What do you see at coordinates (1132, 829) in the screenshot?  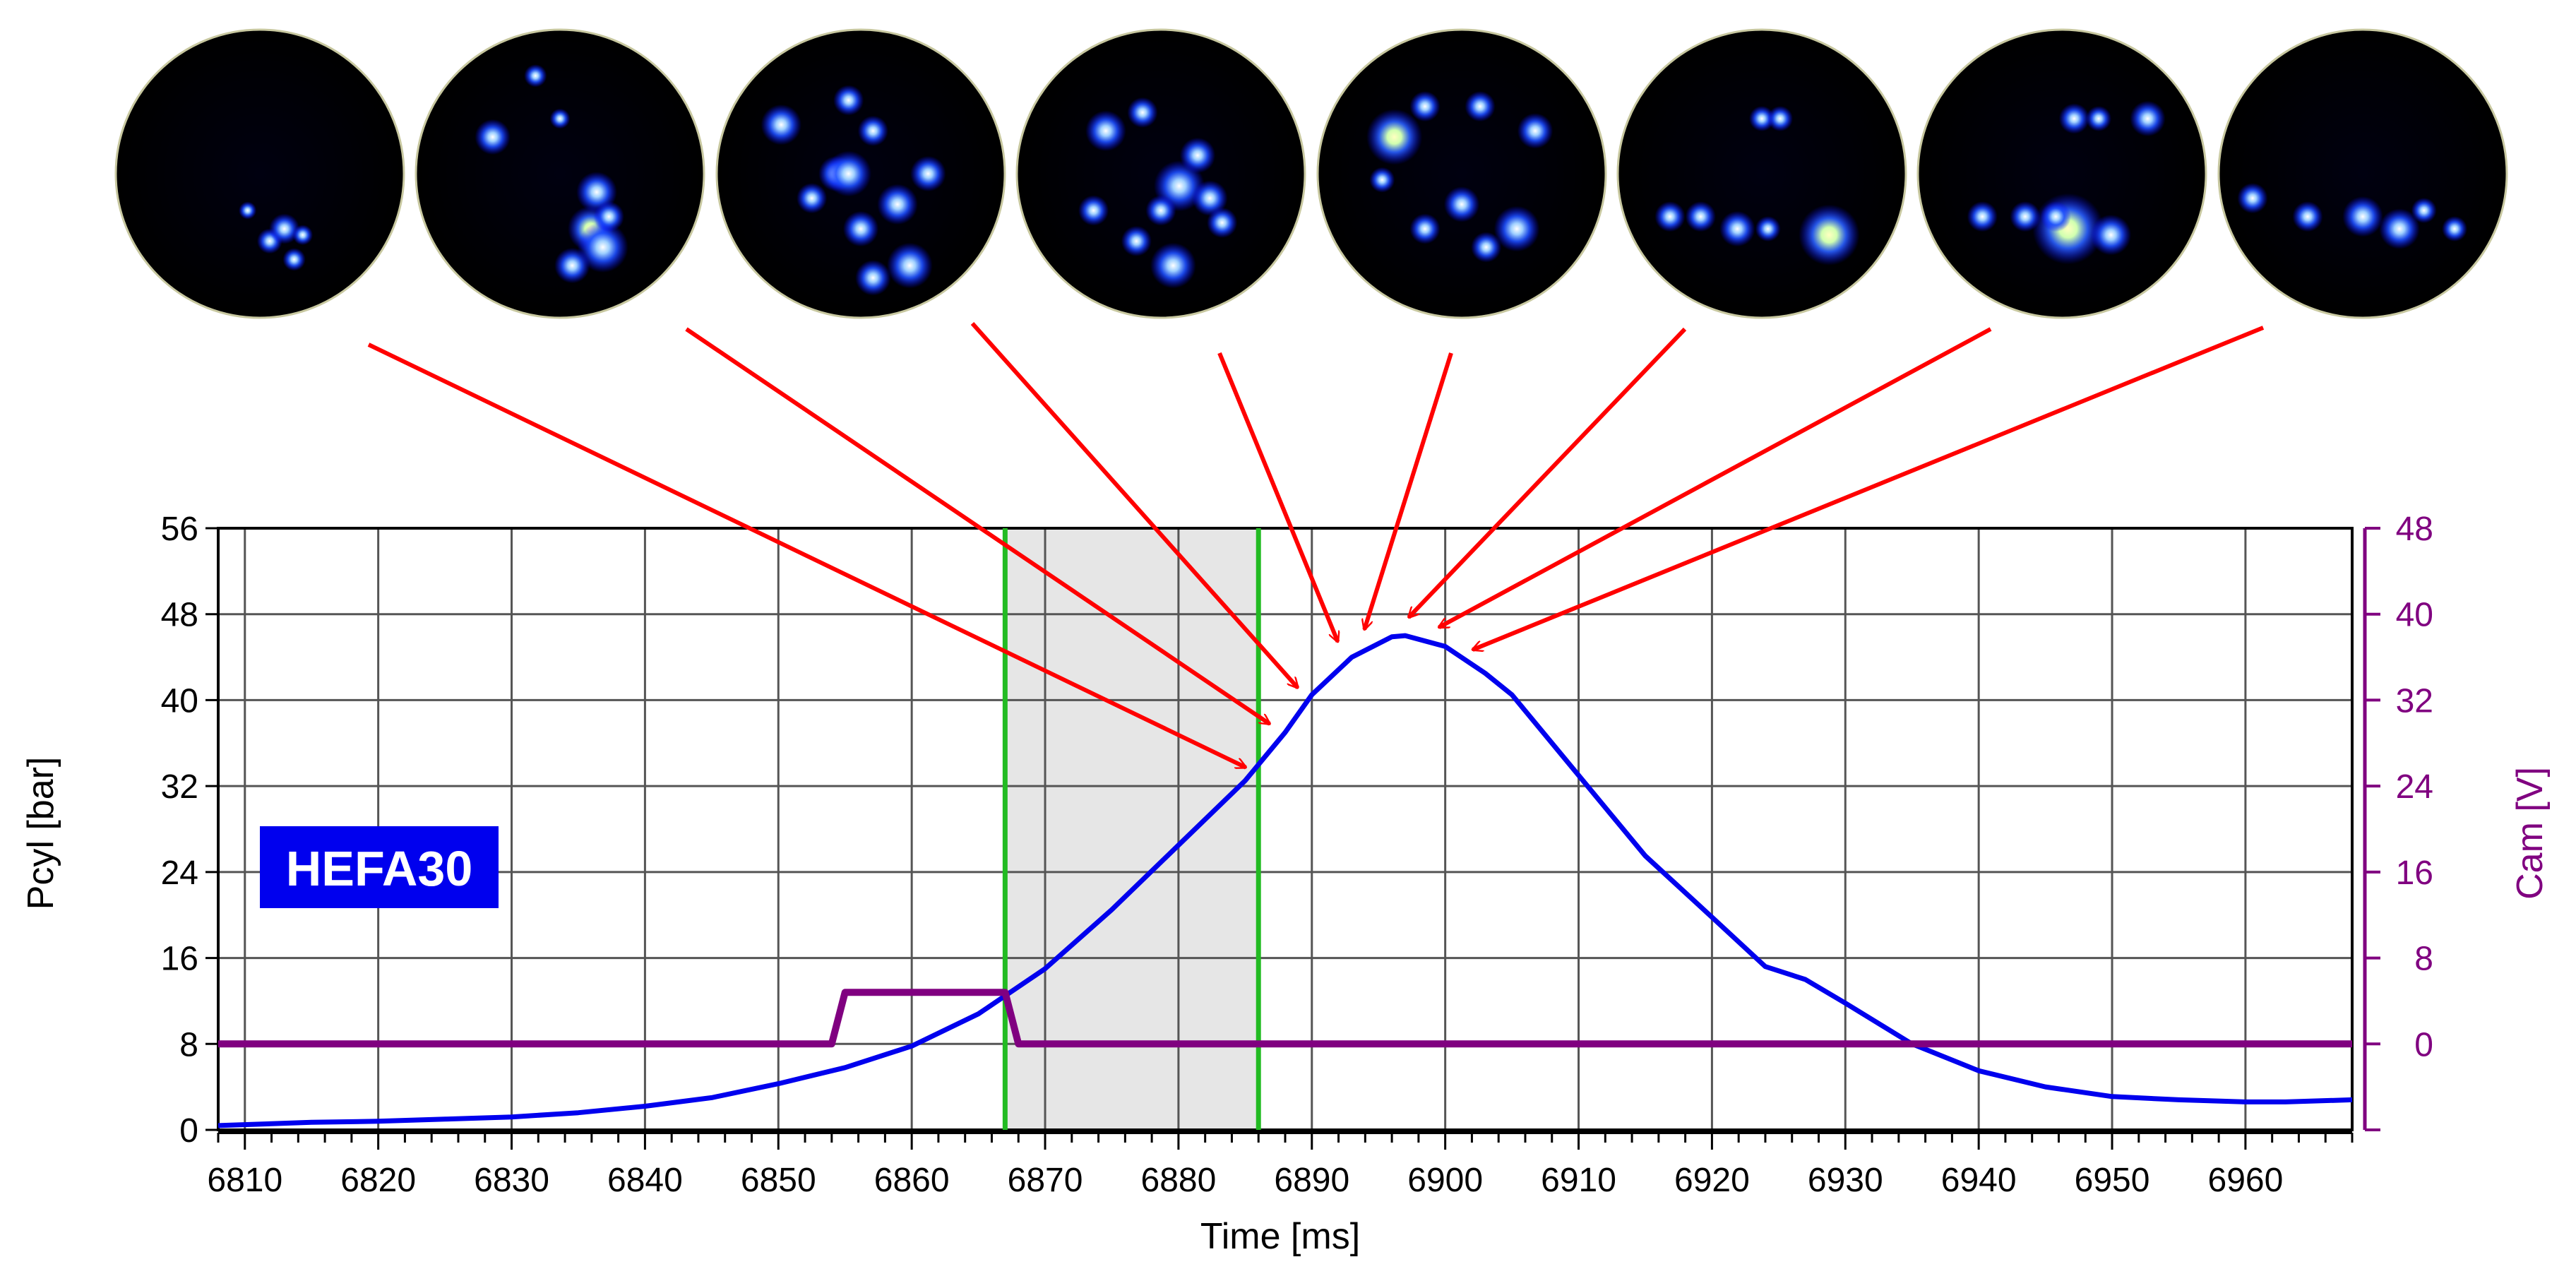 I see `injection-window-shade` at bounding box center [1132, 829].